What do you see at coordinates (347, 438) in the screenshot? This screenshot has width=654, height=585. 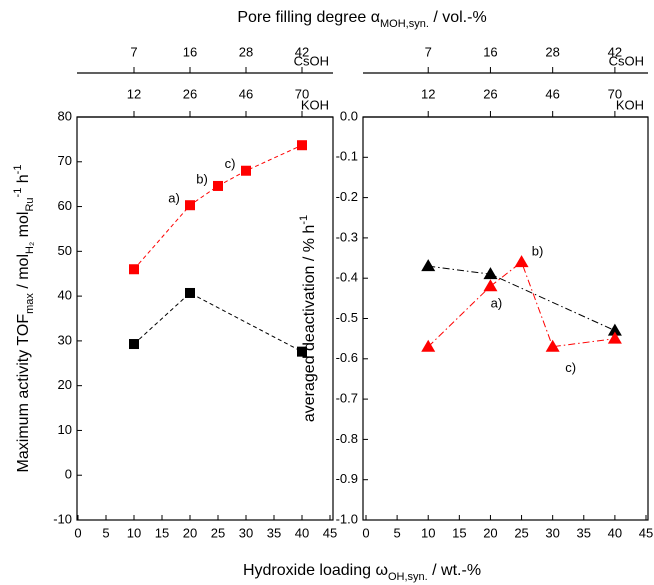 I see `y-tick-label: -0.8` at bounding box center [347, 438].